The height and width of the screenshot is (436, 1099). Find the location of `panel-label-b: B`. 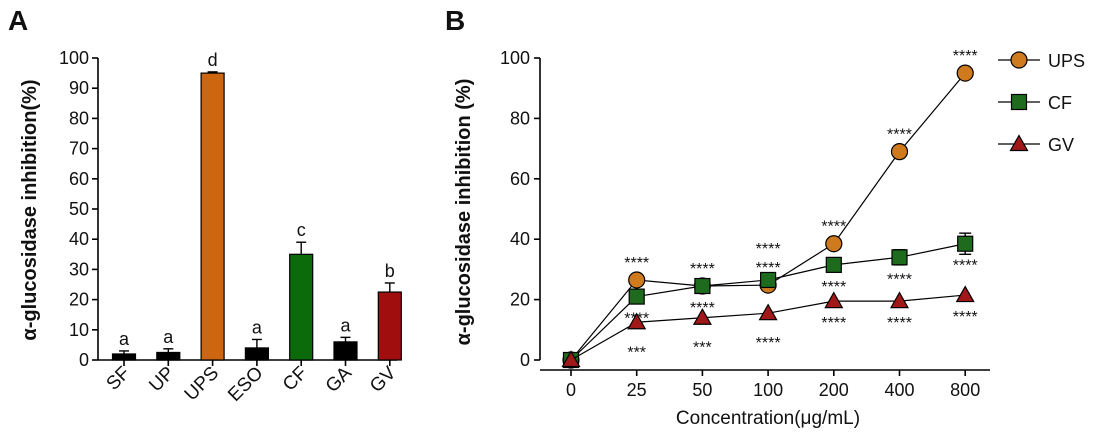

panel-label-b: B is located at coordinates (455, 20).